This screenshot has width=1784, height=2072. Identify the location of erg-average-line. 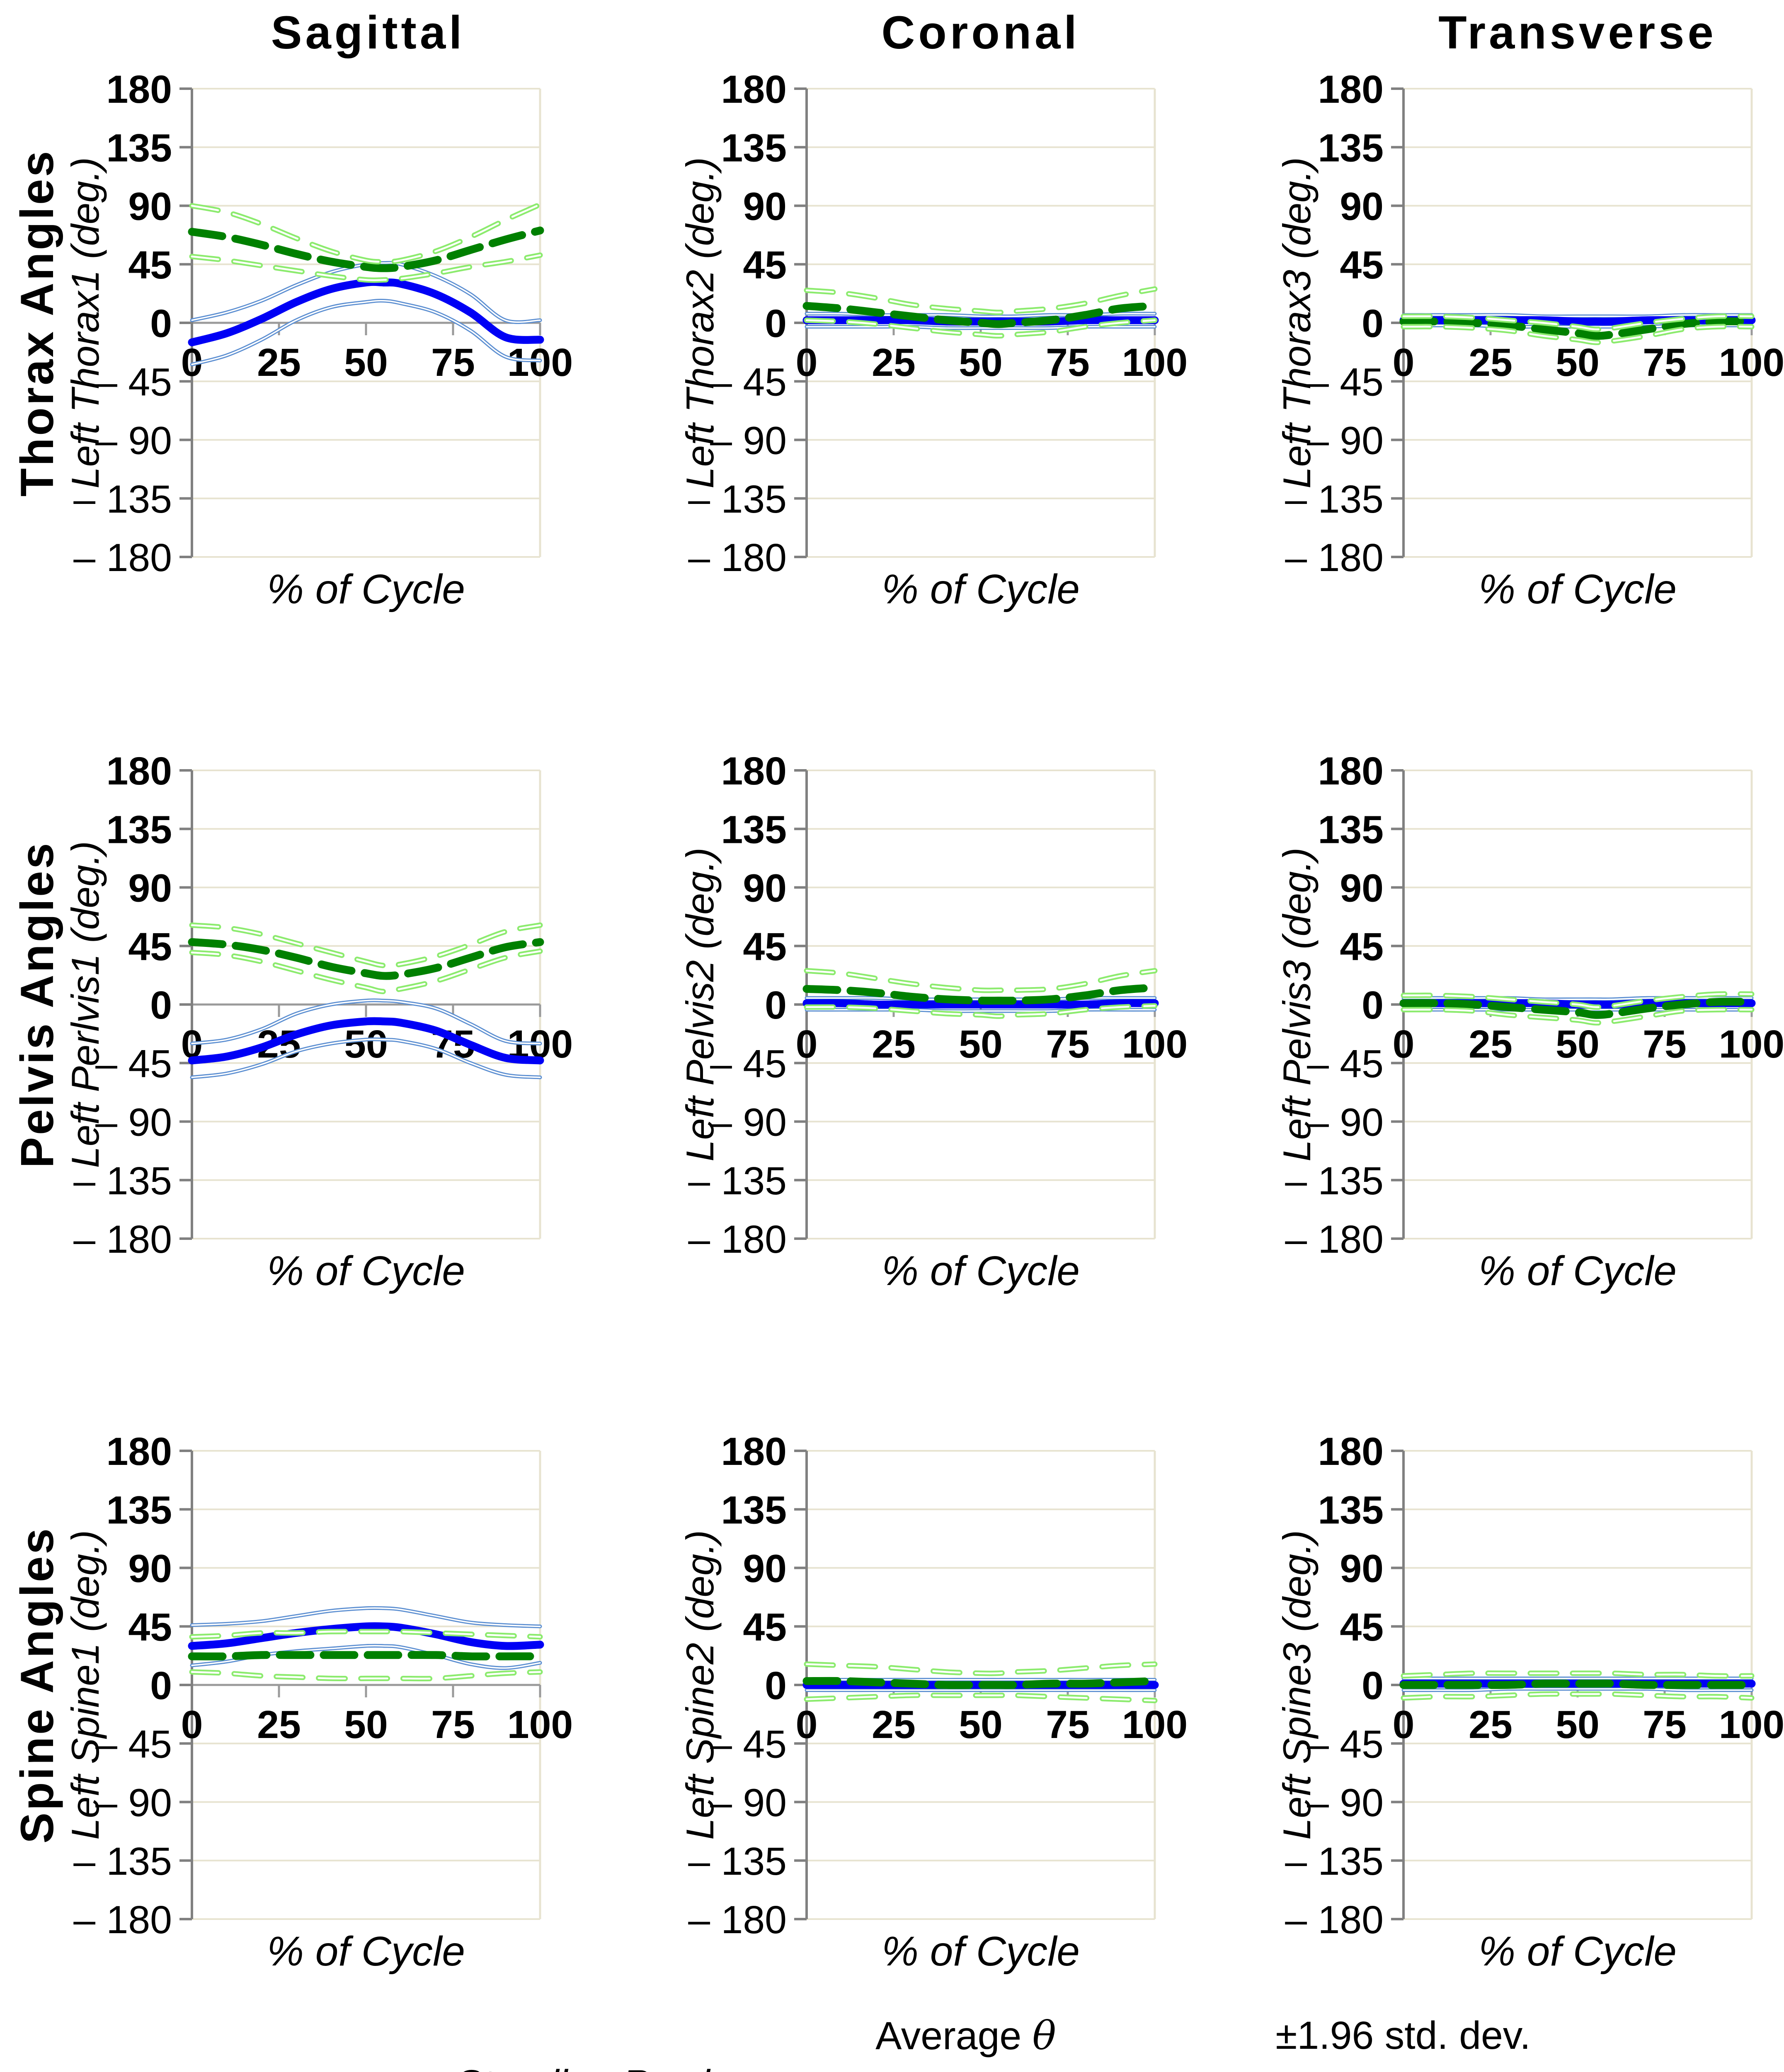
(366, 1041).